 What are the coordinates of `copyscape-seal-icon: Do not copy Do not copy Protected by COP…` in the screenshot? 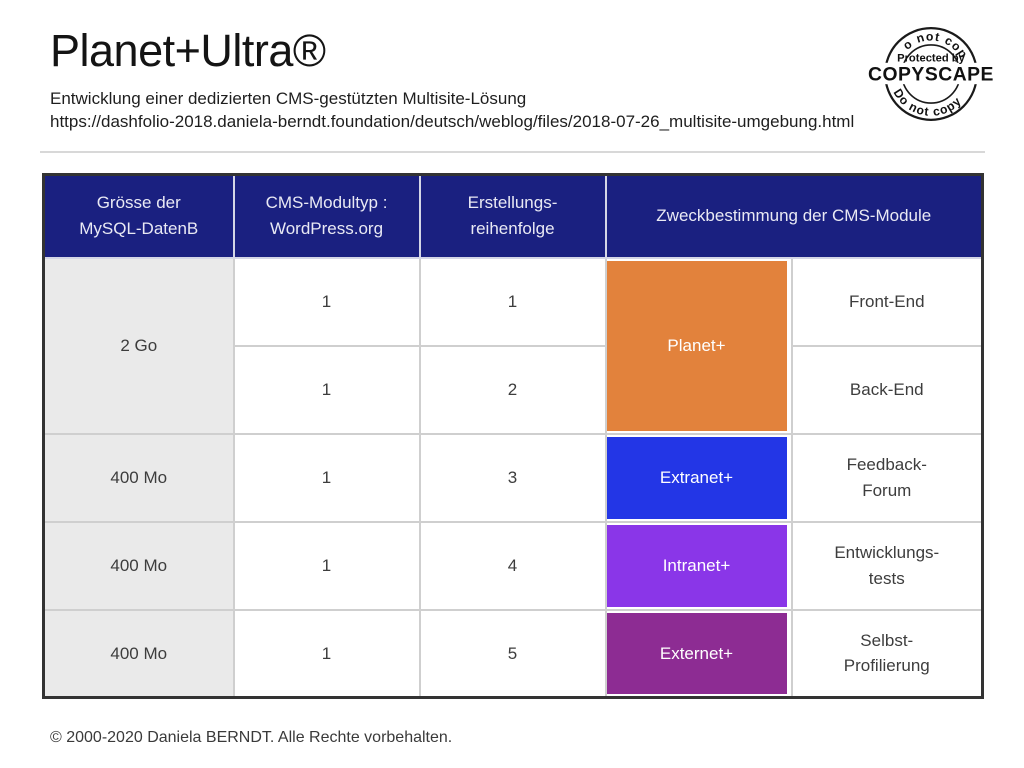 It's located at (929, 62).